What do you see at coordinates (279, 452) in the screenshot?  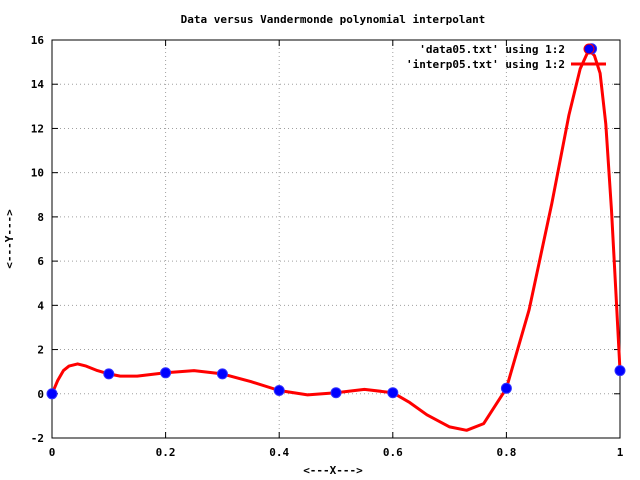 I see `x-tick-label: 0.4` at bounding box center [279, 452].